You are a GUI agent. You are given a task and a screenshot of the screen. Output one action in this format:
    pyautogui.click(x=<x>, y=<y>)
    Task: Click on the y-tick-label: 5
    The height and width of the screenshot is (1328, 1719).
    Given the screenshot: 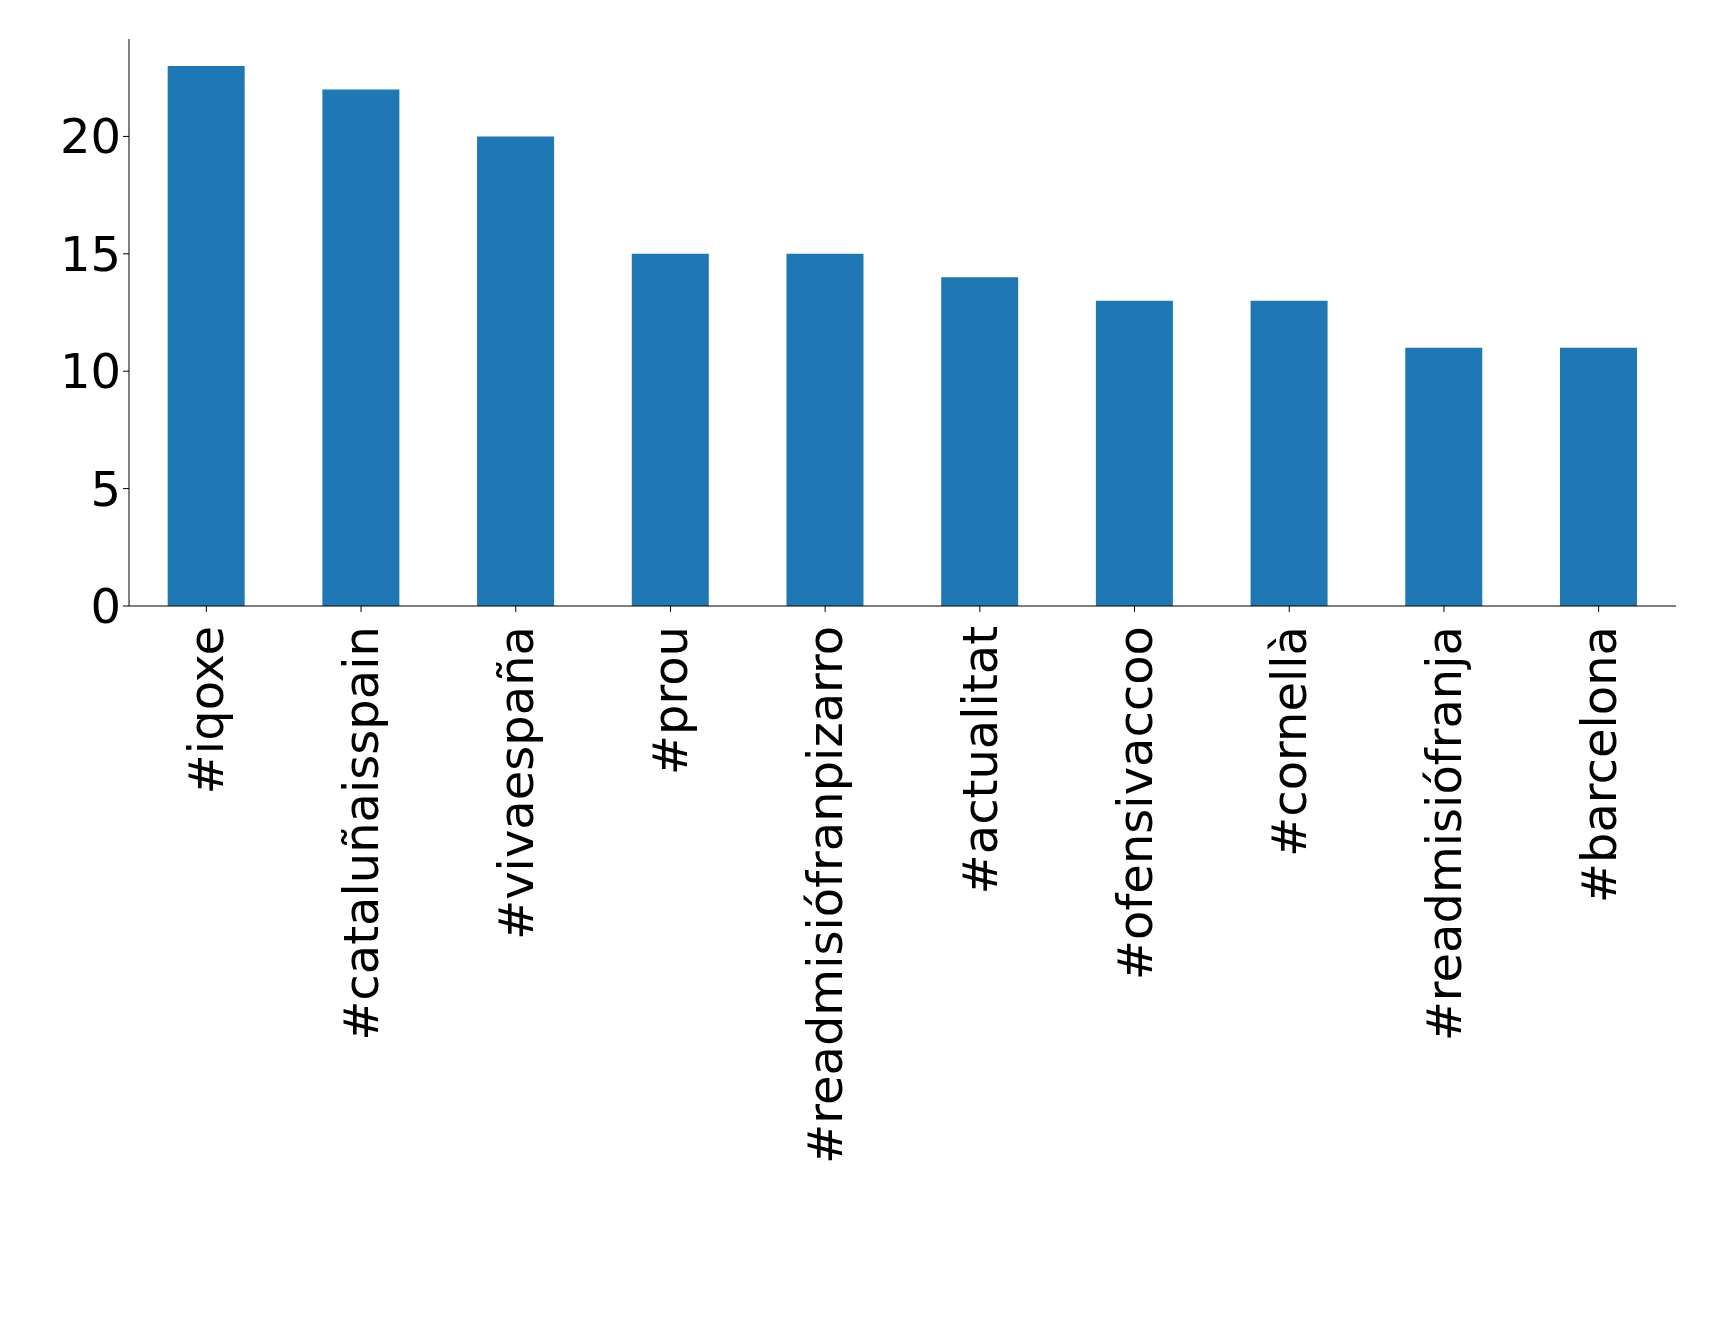 What is the action you would take?
    pyautogui.click(x=105, y=488)
    